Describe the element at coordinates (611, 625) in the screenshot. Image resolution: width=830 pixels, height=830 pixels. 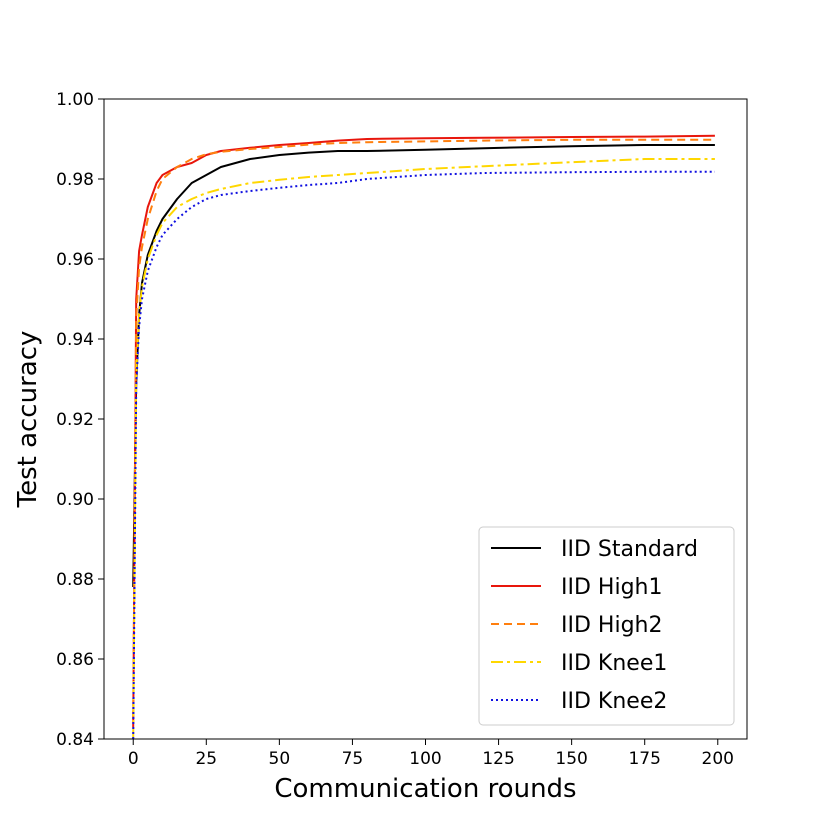
I see `legend-label: IID High2` at that location.